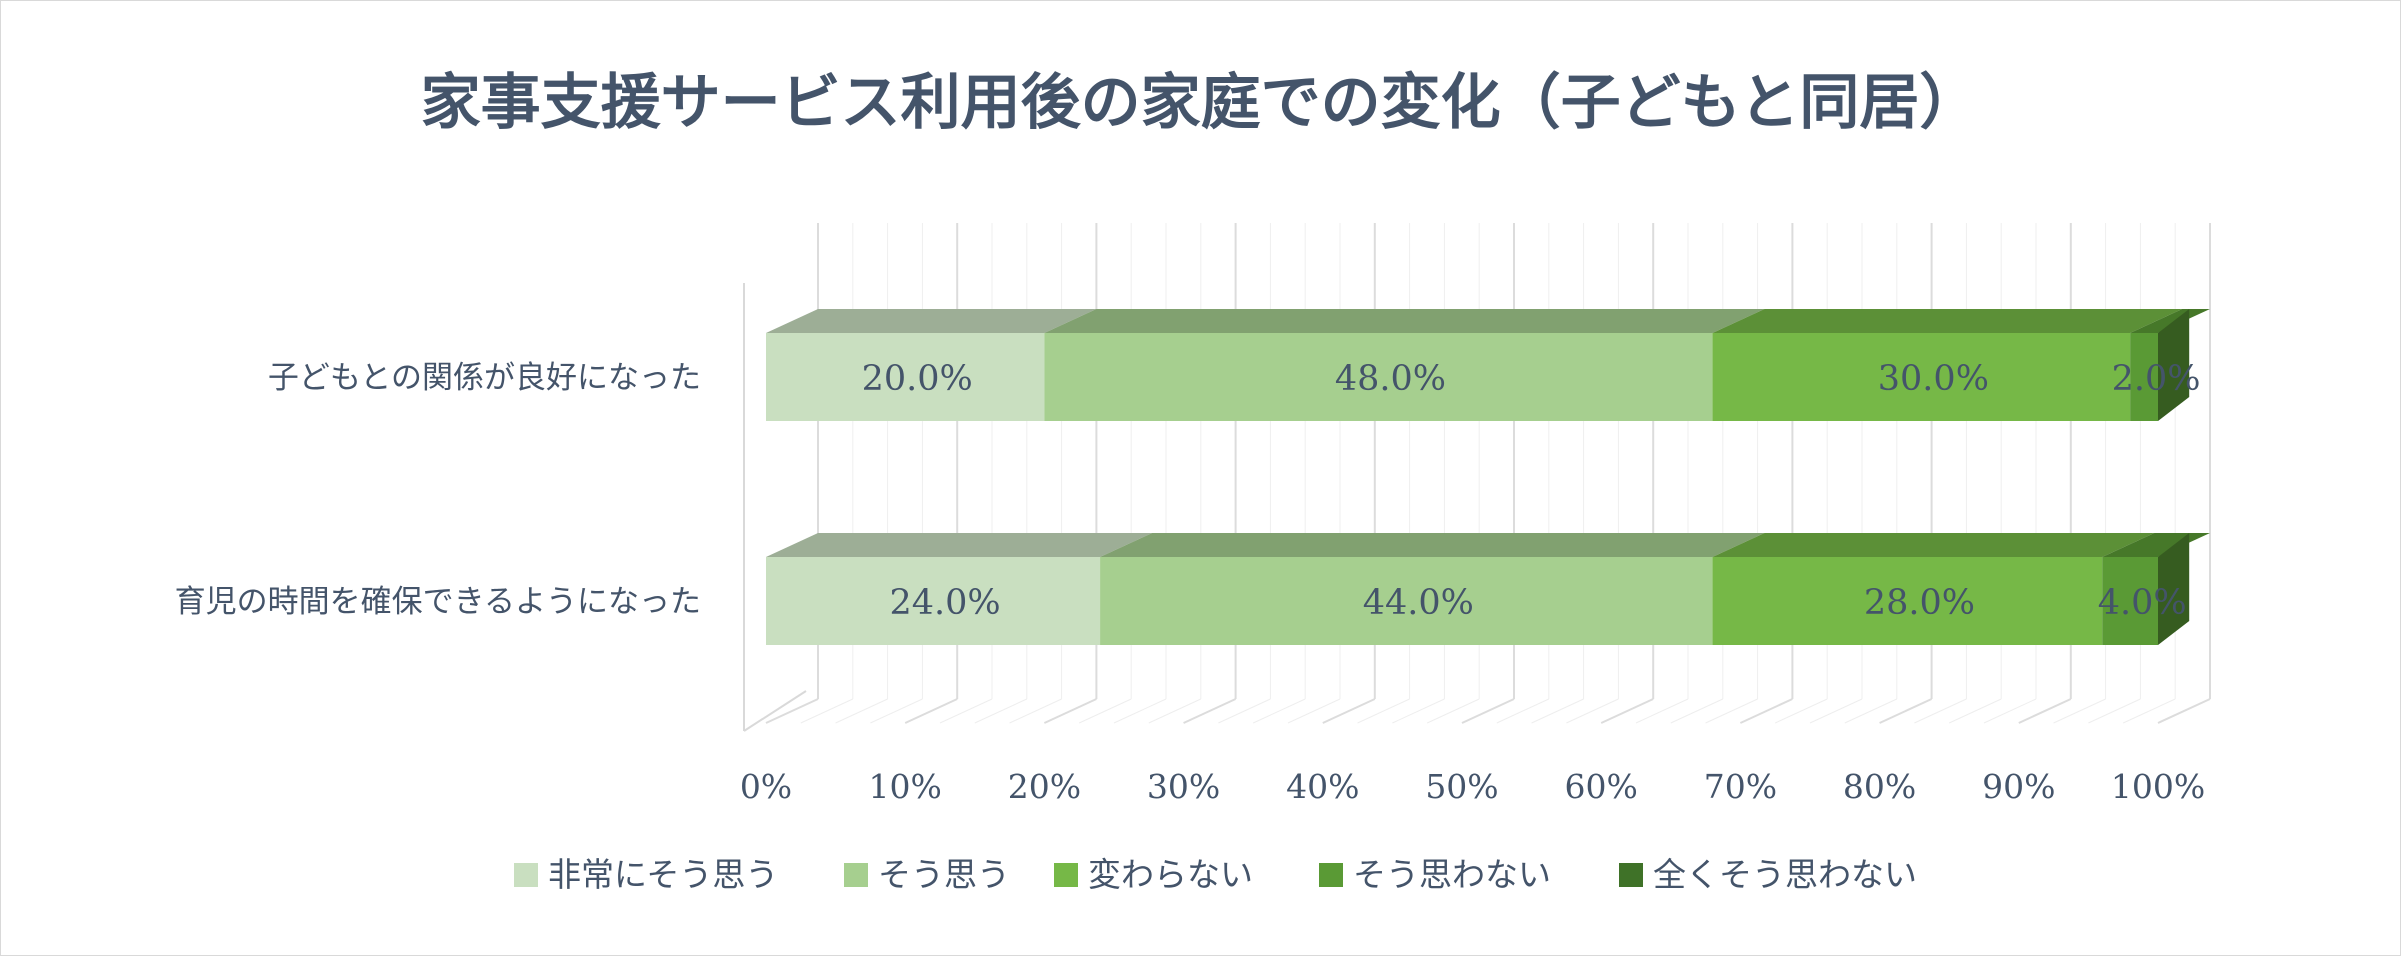 Image resolution: width=2401 pixels, height=956 pixels. I want to click on legend-label: そう思う, so click(944, 874).